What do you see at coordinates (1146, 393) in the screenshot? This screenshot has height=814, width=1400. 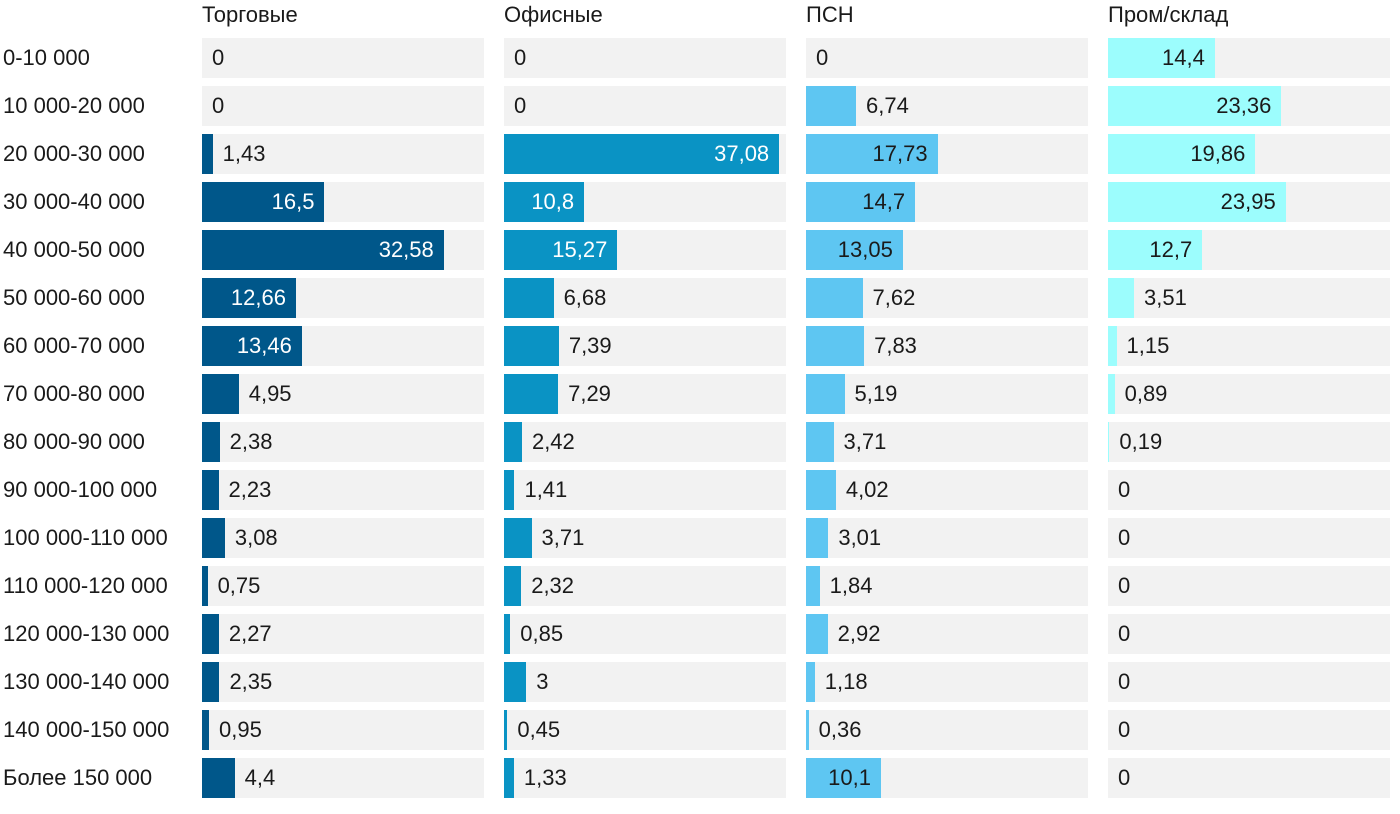 I see `bar-value-label: 0,89` at bounding box center [1146, 393].